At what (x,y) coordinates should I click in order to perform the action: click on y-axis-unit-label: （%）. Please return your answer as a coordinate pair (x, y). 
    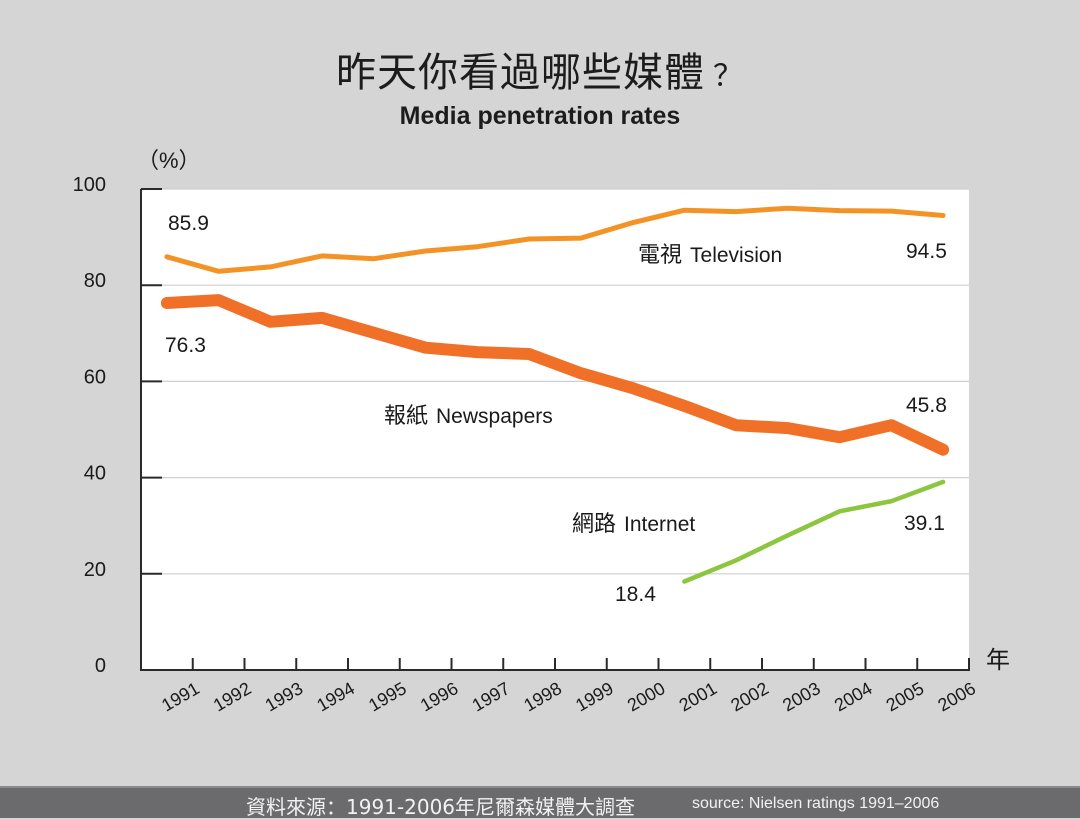
    Looking at the image, I should click on (169, 160).